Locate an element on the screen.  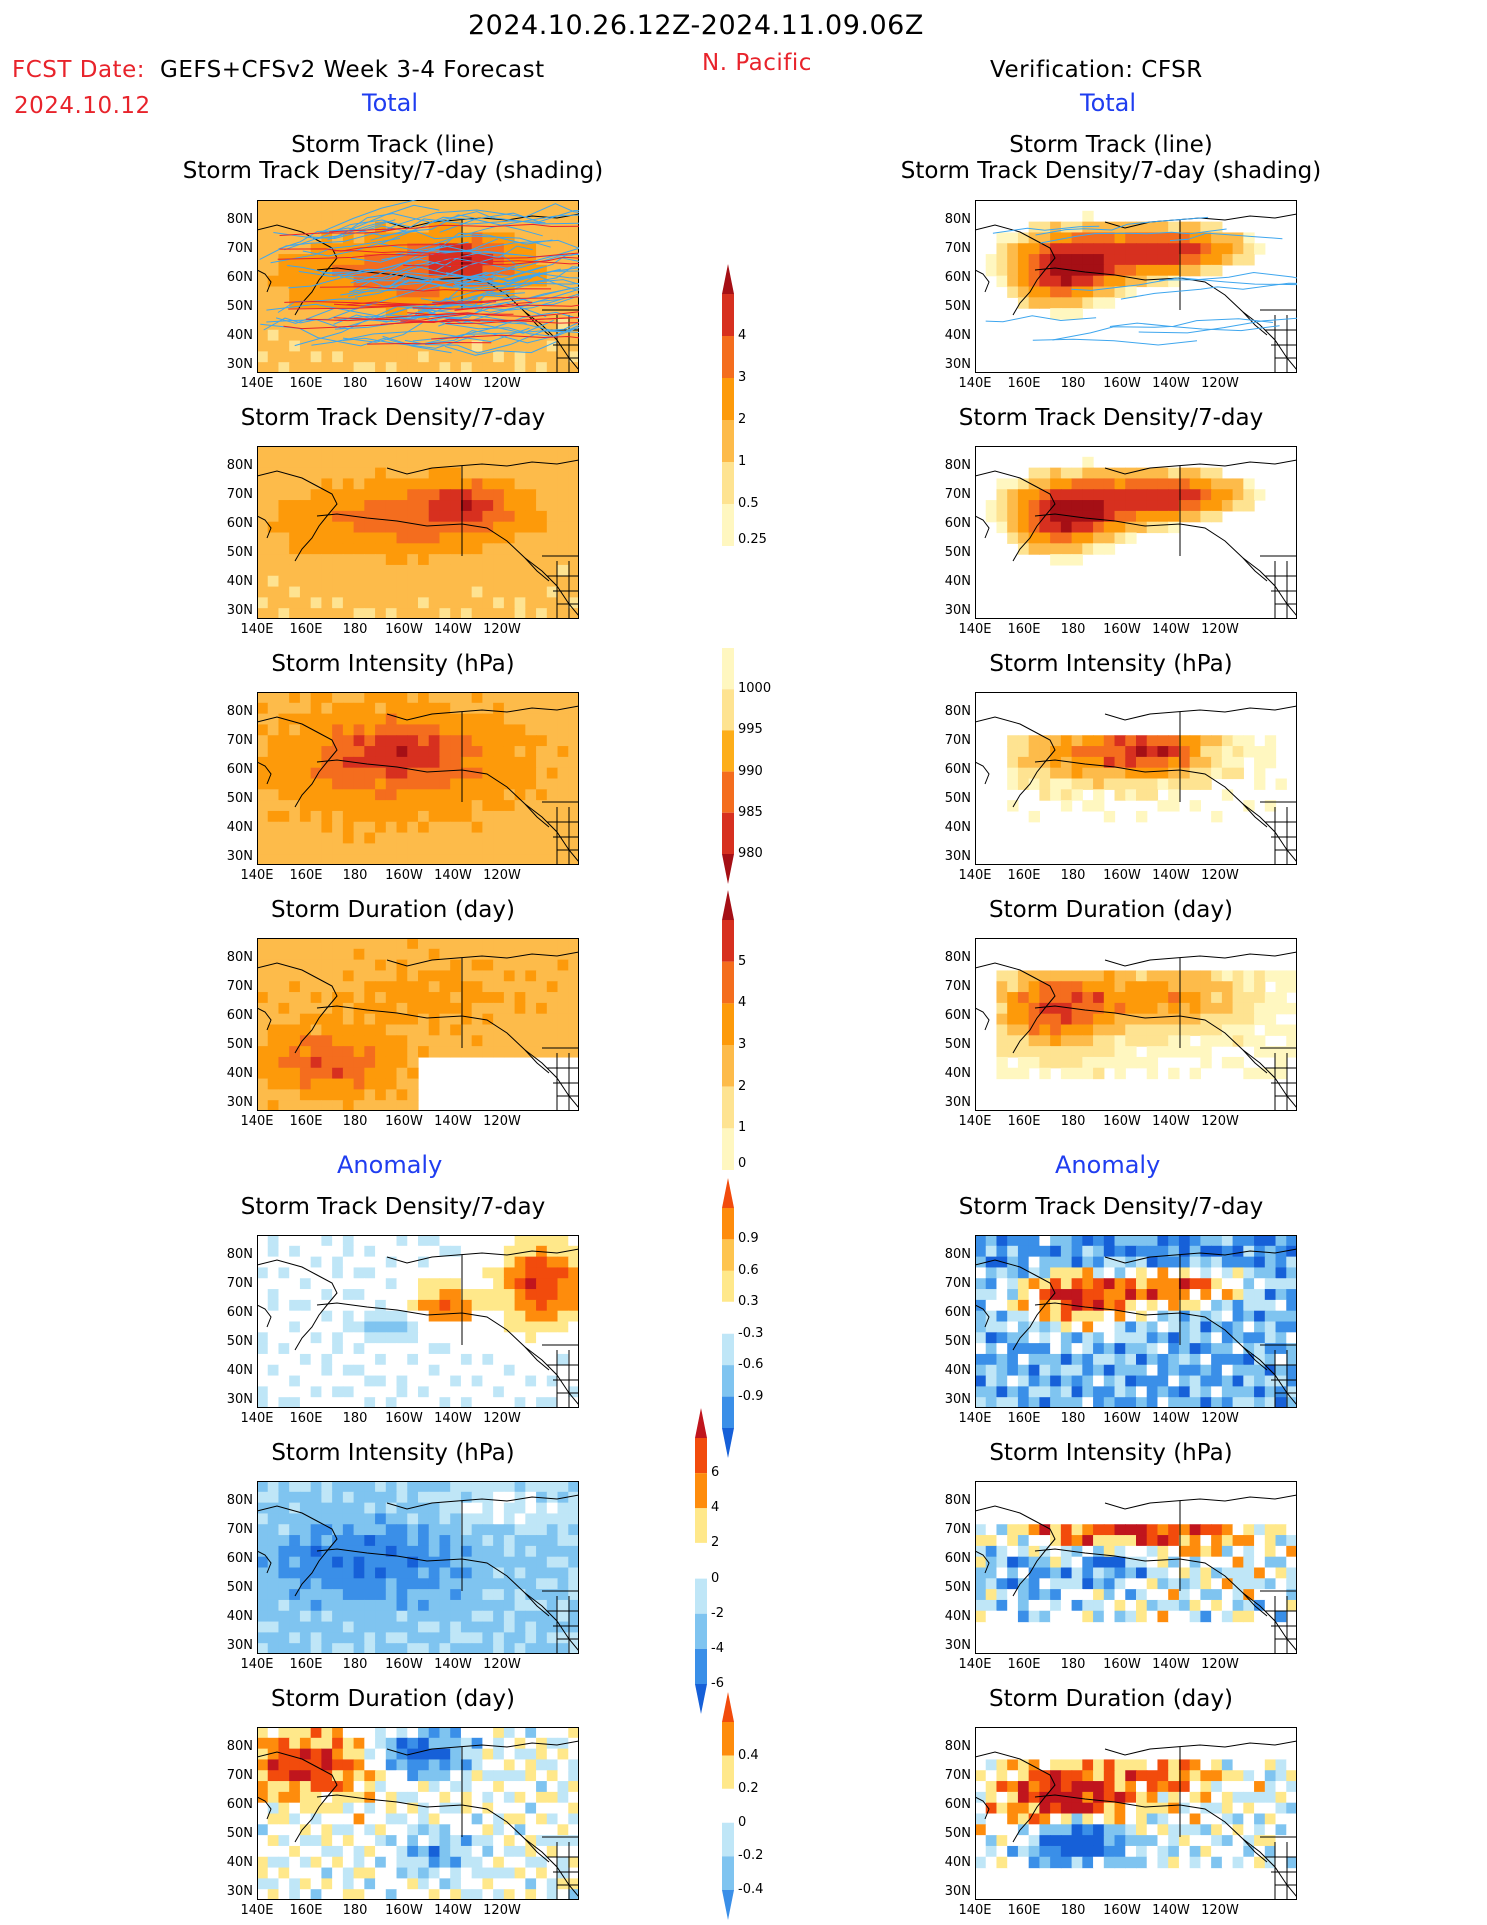
fcst-label: FCST Date: is located at coordinates (78, 70).